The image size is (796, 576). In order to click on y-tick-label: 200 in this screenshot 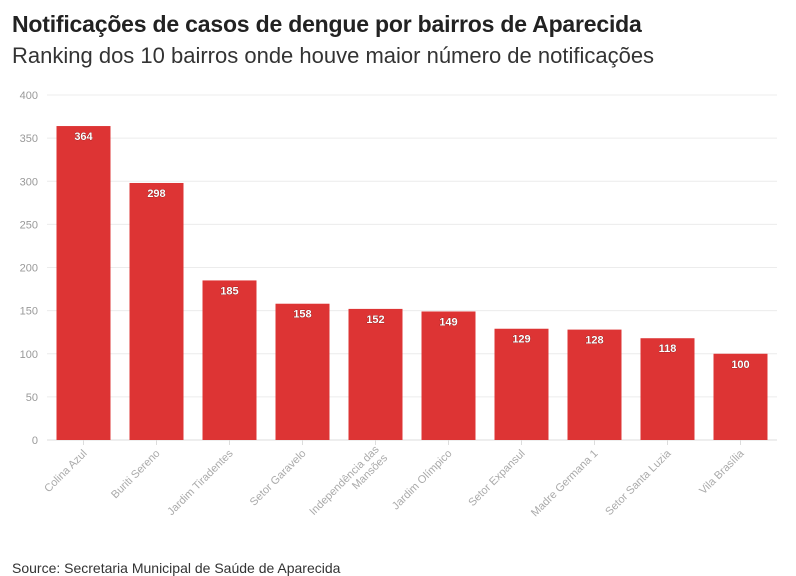, I will do `click(29, 269)`.